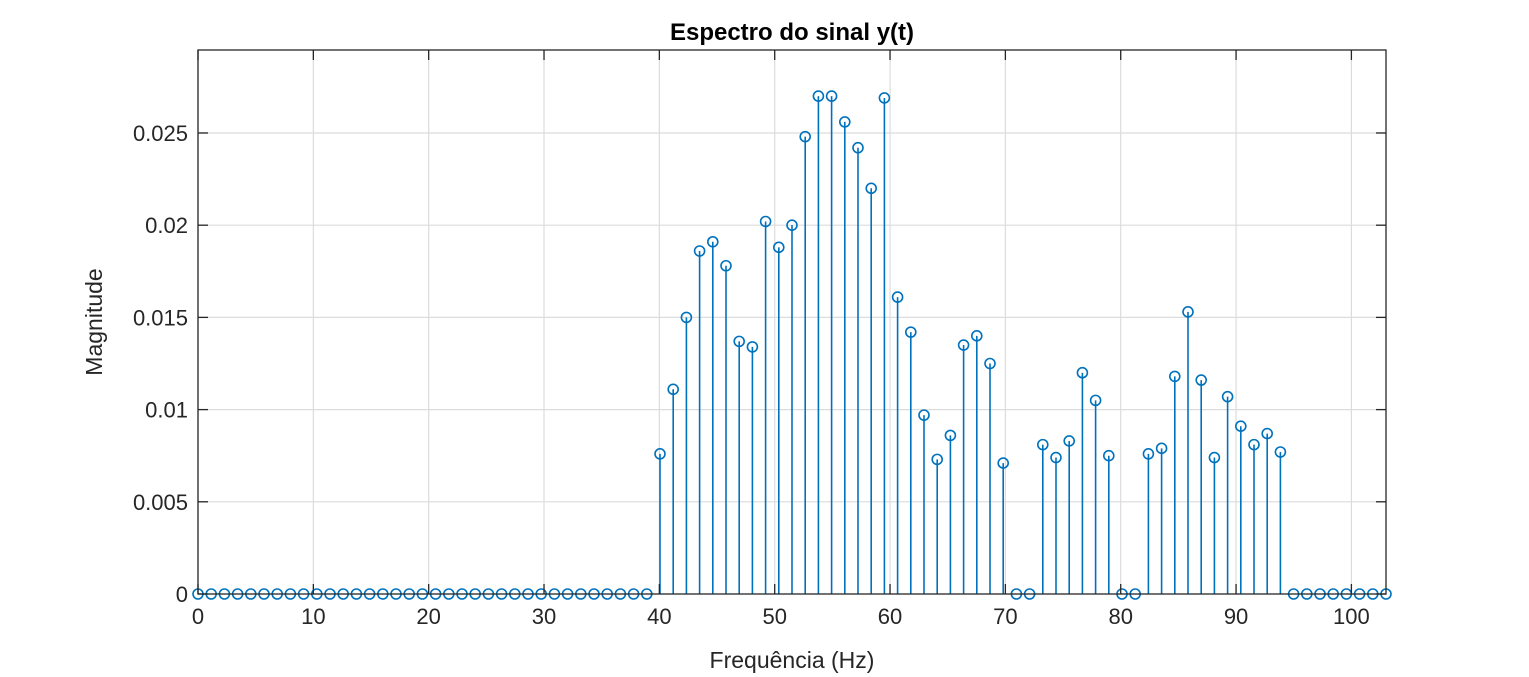 The width and height of the screenshot is (1529, 677). I want to click on y-tick-label: 0, so click(182, 594).